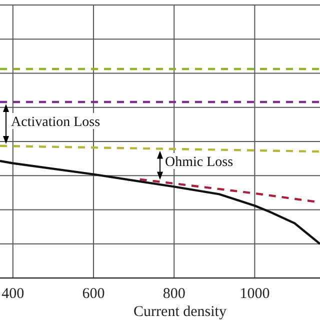  What do you see at coordinates (174, 294) in the screenshot?
I see `x-tick-label: 800` at bounding box center [174, 294].